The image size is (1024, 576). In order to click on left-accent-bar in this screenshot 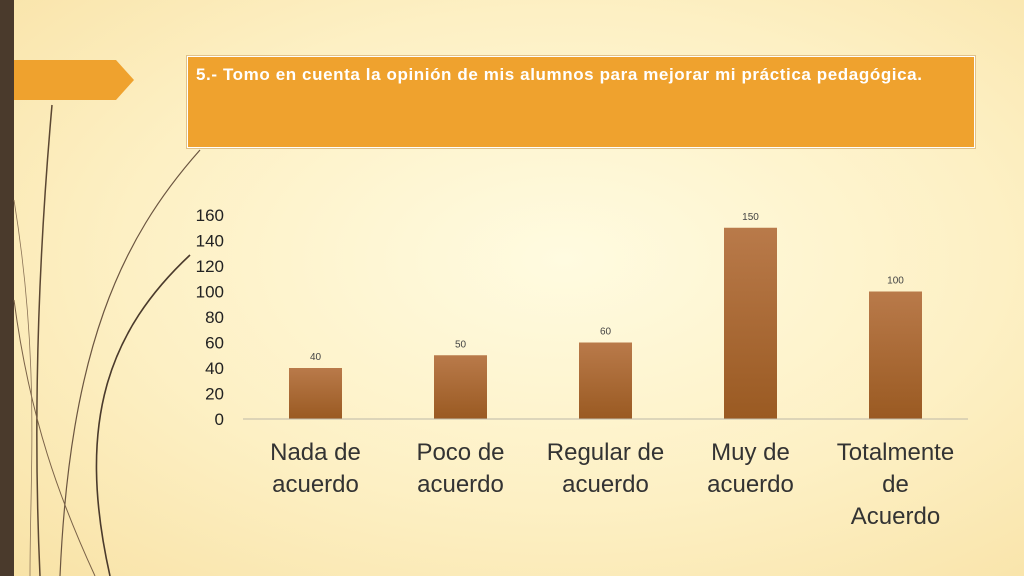, I will do `click(7, 288)`.